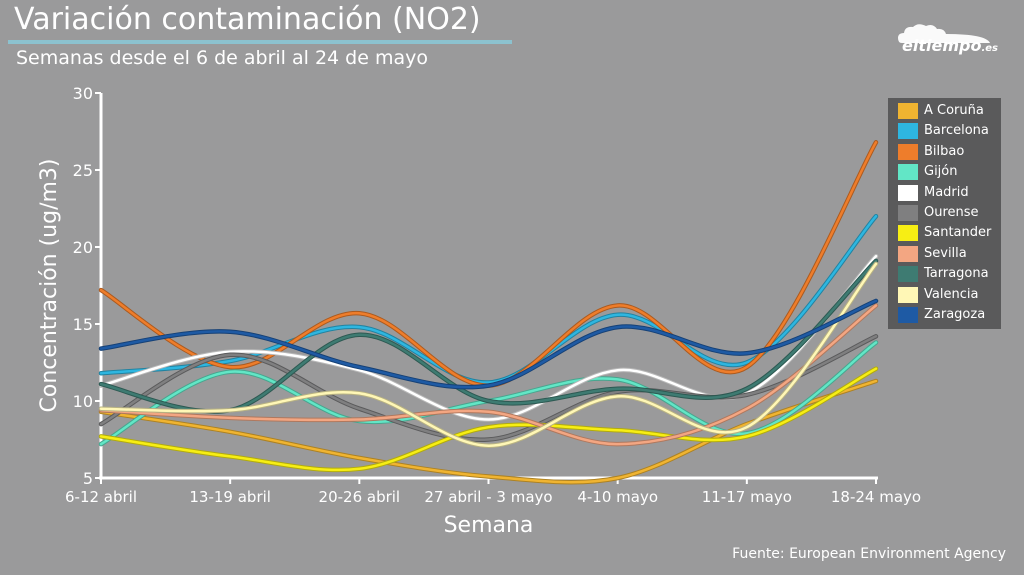 This screenshot has height=575, width=1024. What do you see at coordinates (944, 151) in the screenshot?
I see `legend-label: Bilbao` at bounding box center [944, 151].